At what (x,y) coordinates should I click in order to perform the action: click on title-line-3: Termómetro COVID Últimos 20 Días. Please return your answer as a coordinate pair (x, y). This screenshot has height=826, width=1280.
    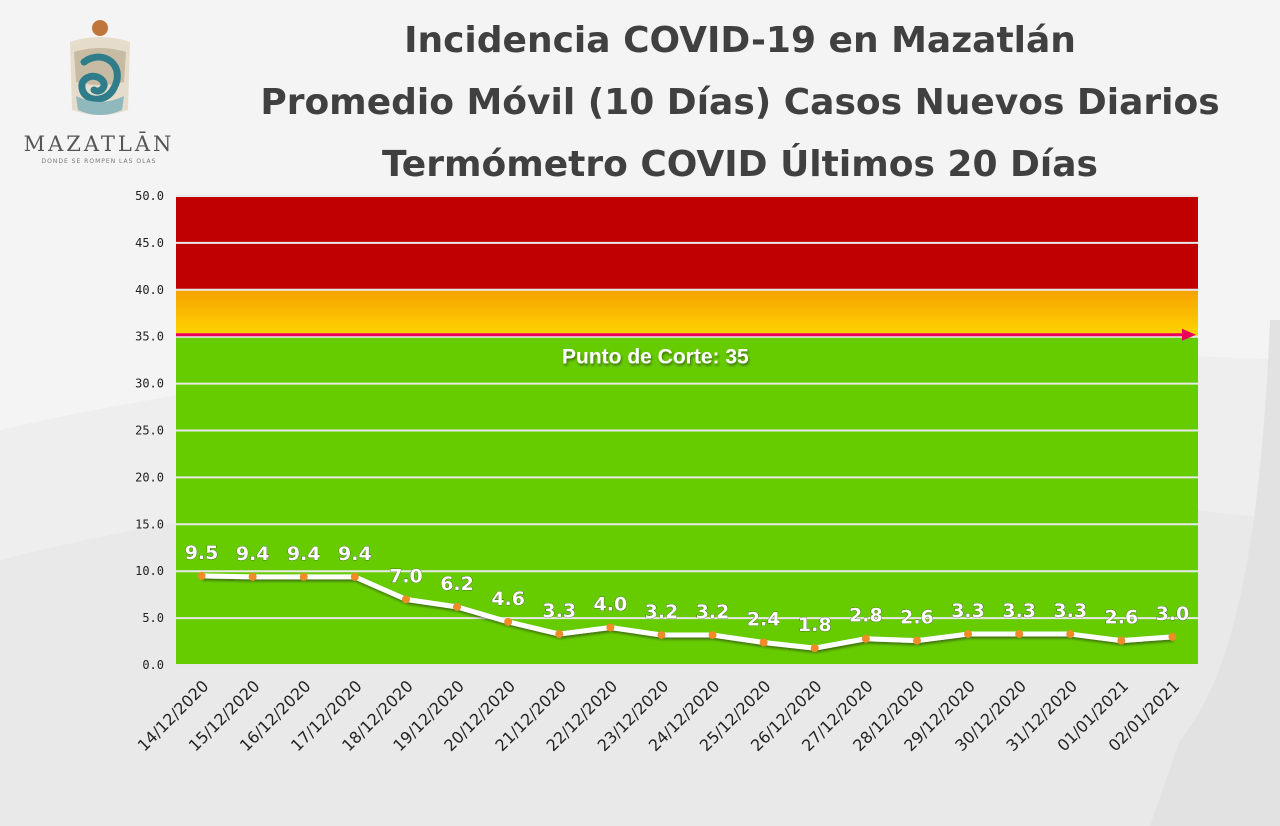
    Looking at the image, I should click on (740, 164).